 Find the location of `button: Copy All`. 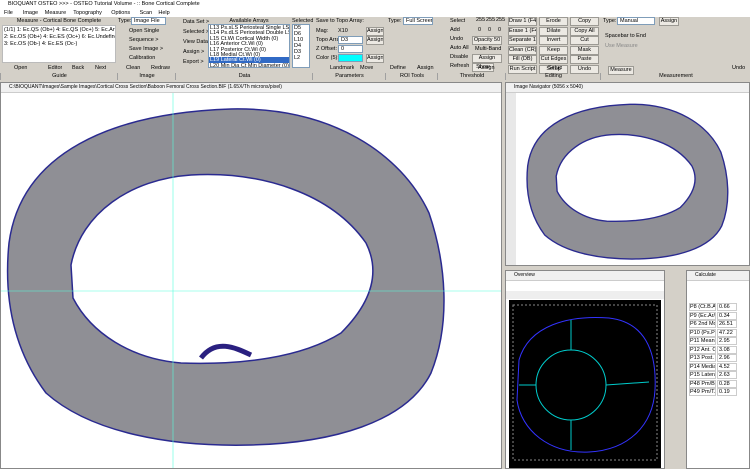

button: Copy All is located at coordinates (584, 31).